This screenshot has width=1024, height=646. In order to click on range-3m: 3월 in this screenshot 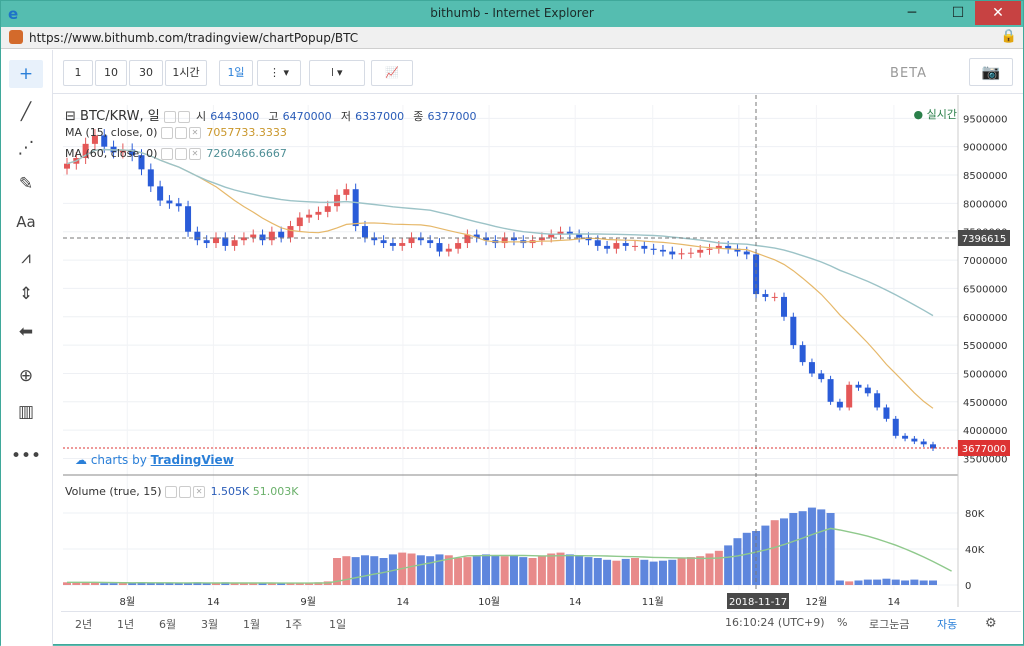, I will do `click(210, 624)`.